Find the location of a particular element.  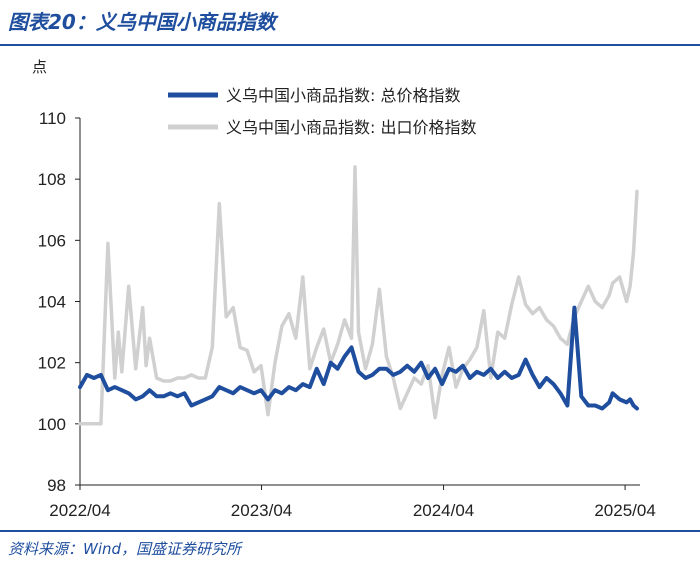

y-tick-label: 100 is located at coordinates (52, 424).